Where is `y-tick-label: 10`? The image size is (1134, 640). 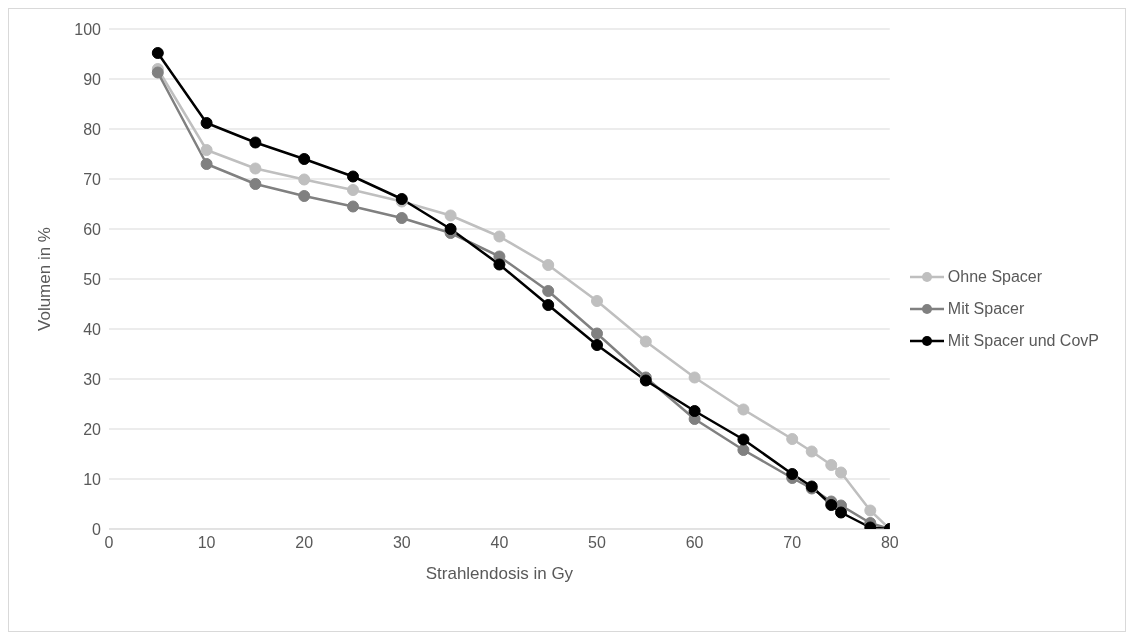
y-tick-label: 10 is located at coordinates (92, 479).